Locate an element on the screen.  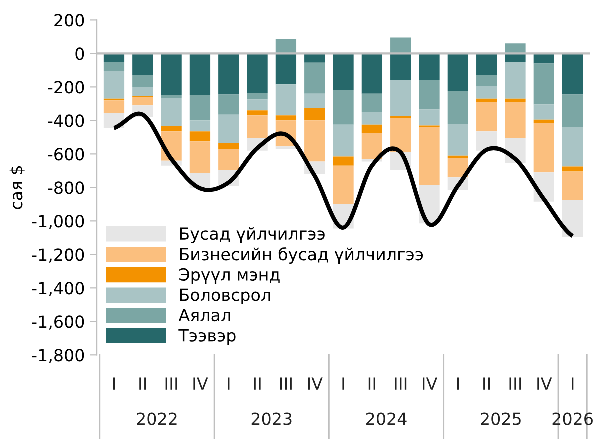
text: 2022 is located at coordinates (157, 419).